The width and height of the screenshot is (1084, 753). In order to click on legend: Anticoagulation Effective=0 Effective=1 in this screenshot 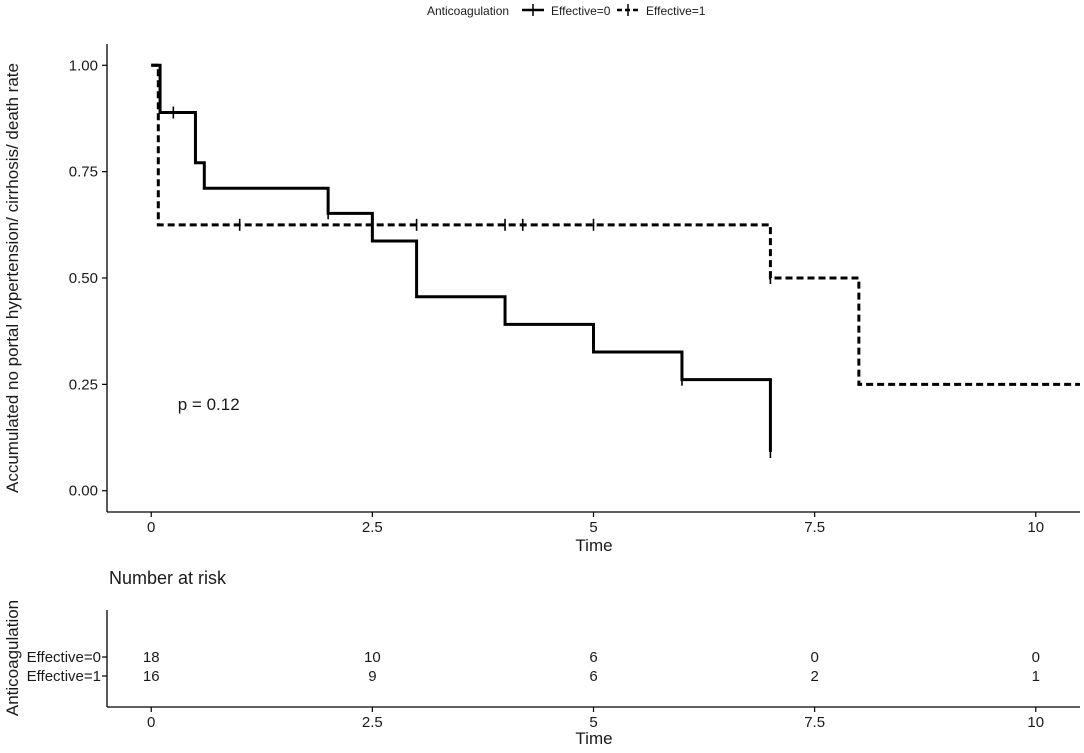, I will do `click(566, 11)`.